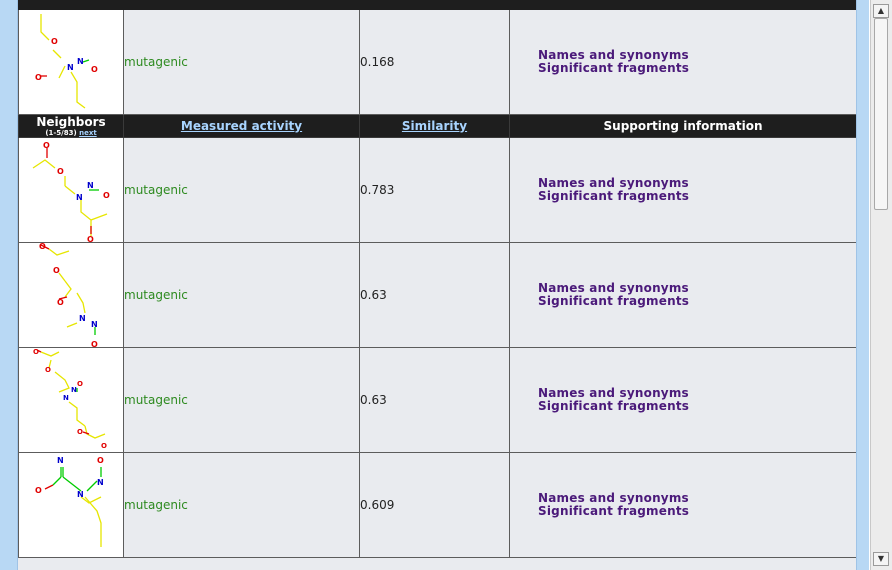 The height and width of the screenshot is (570, 892). What do you see at coordinates (61, 132) in the screenshot?
I see `neighbors-range-label: (1-5/83)` at bounding box center [61, 132].